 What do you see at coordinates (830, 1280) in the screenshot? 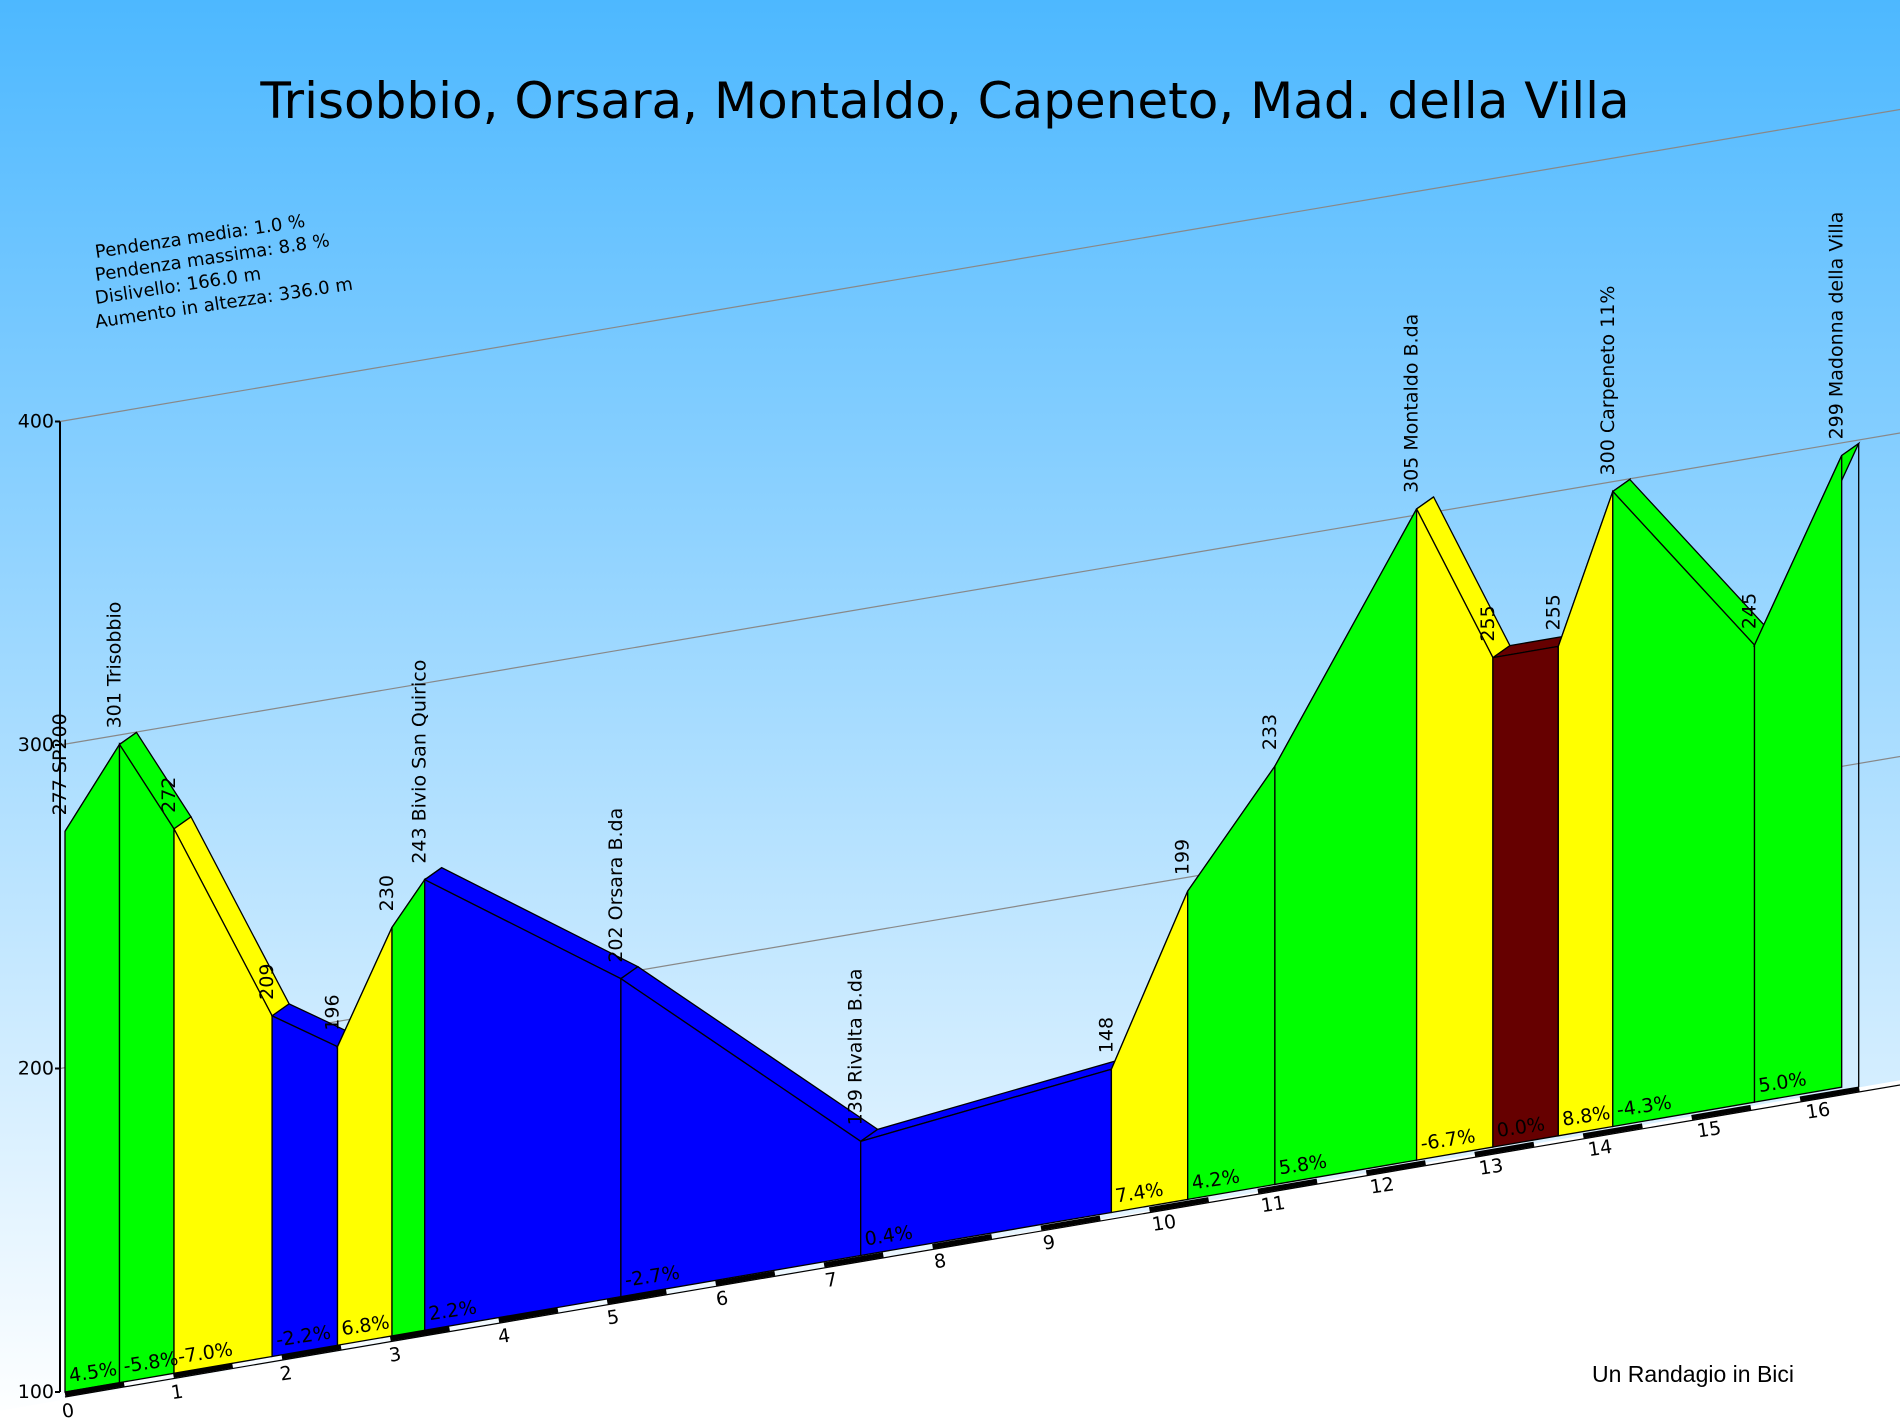
I see `x-tick-label-7: 7` at bounding box center [830, 1280].